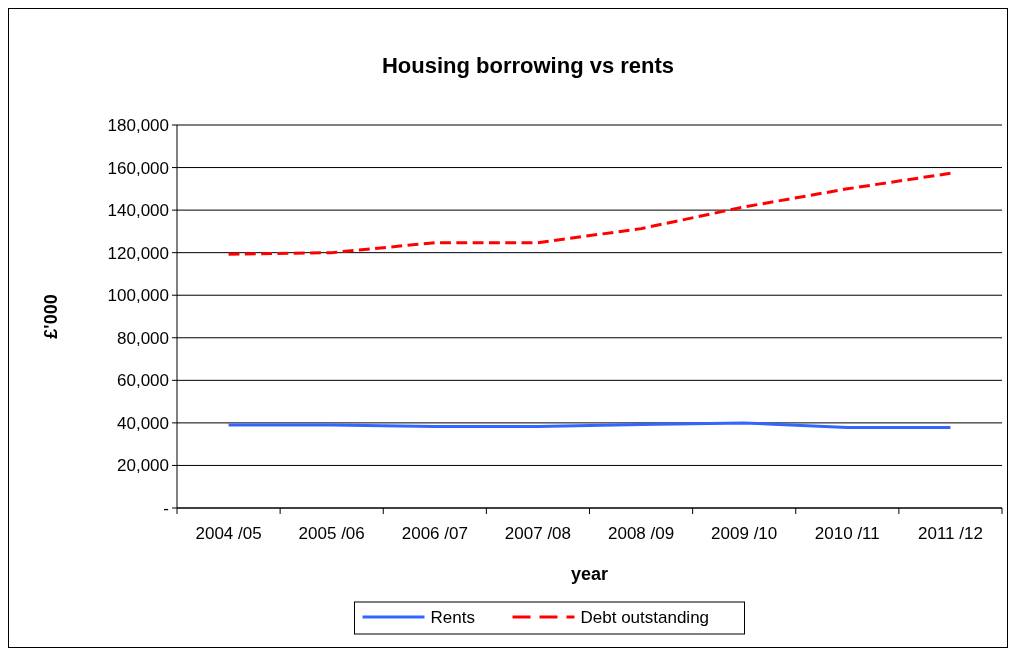 This screenshot has height=657, width=1016. I want to click on x-tick-label: 2005 /06, so click(331, 533).